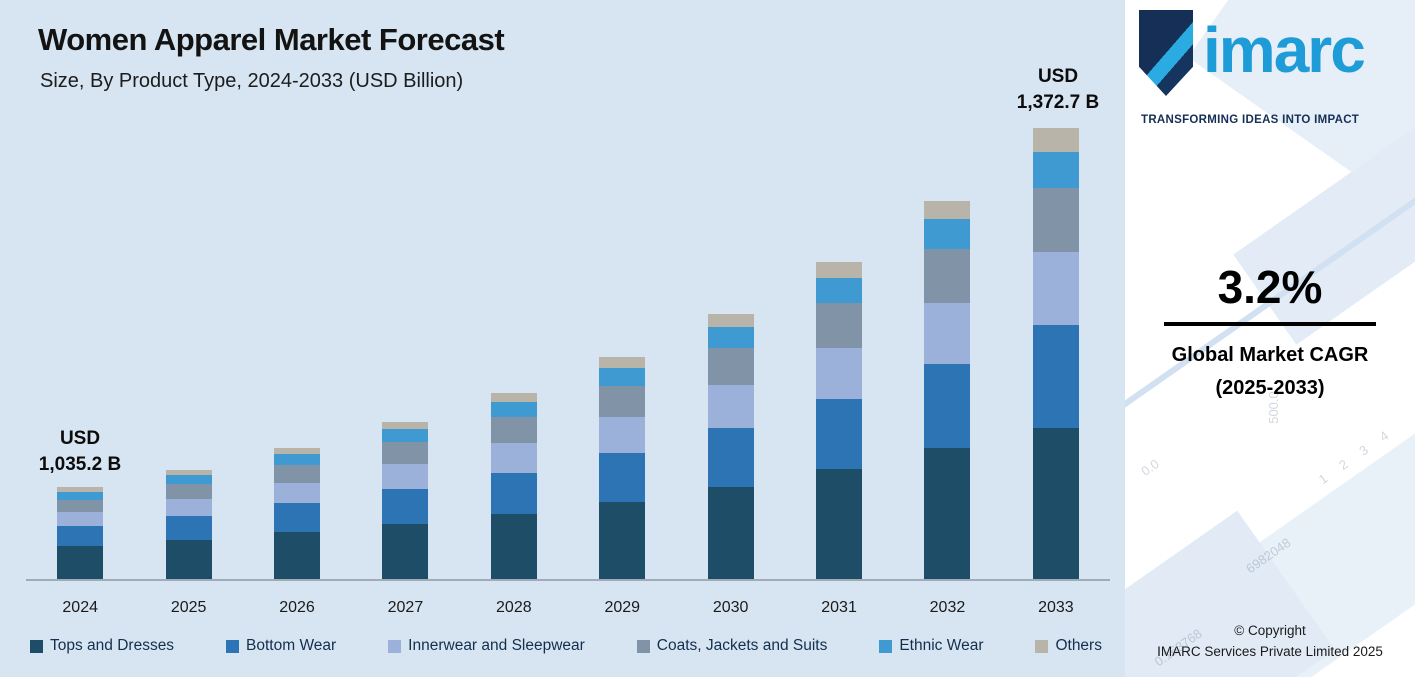 This screenshot has height=677, width=1415. I want to click on cagr-stat: 3.2% Global Market CAGR (2025-2033), so click(1270, 330).